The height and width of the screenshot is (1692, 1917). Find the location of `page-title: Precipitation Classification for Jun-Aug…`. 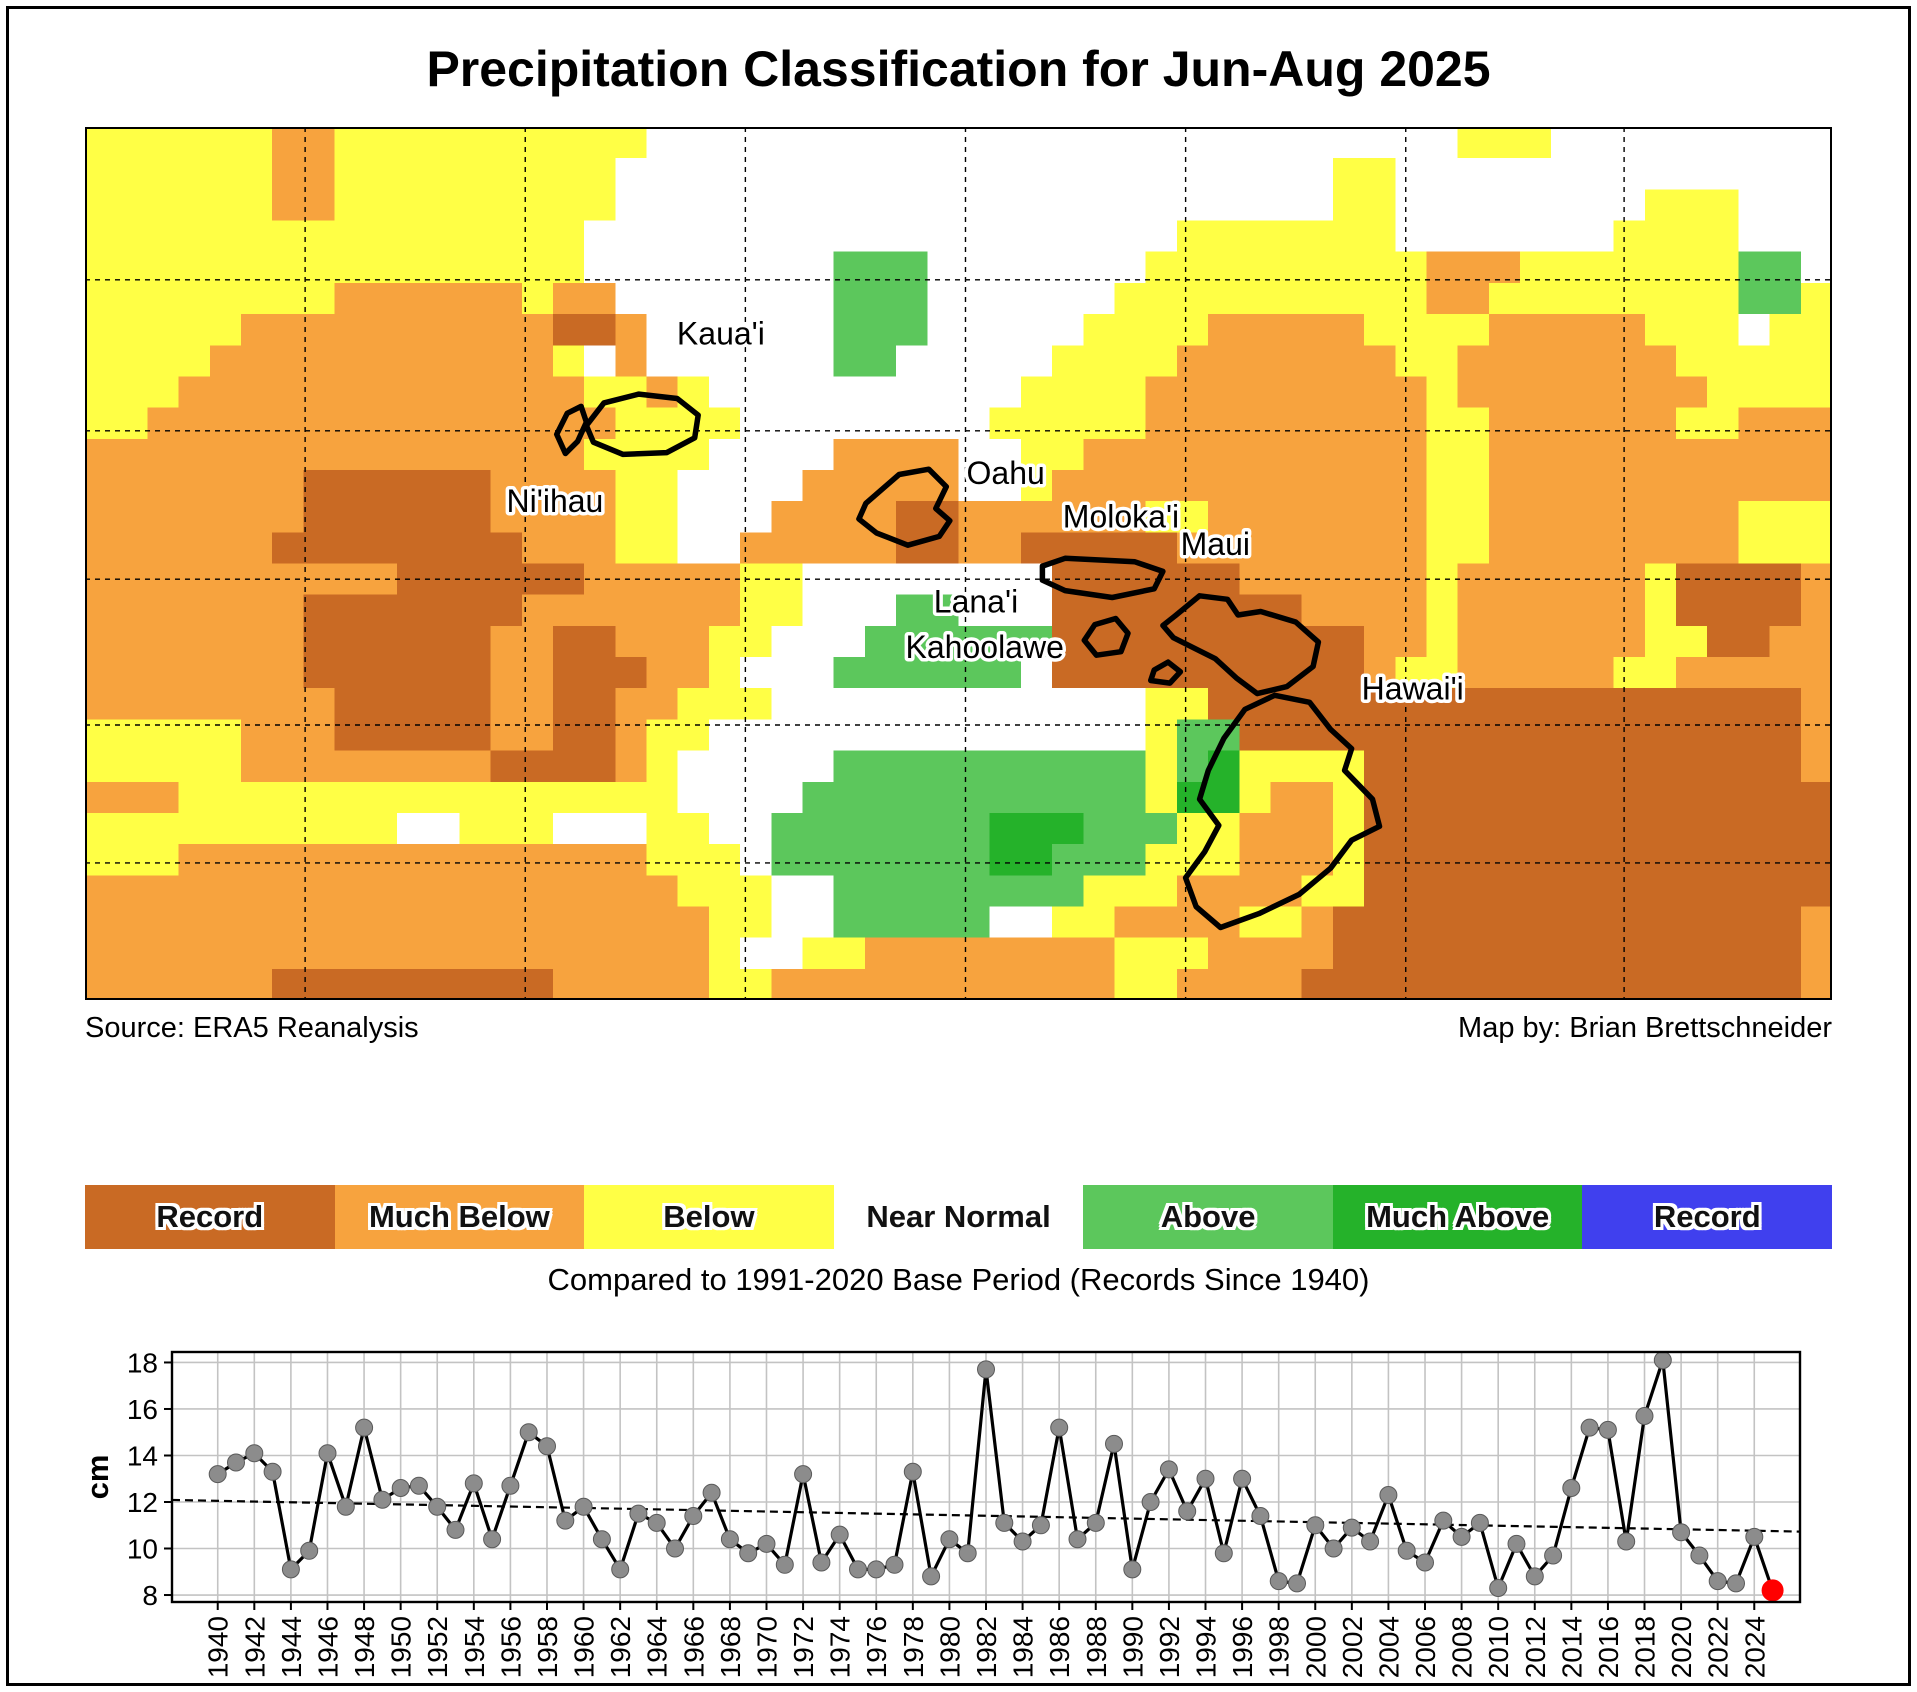

page-title: Precipitation Classification for Jun-Aug… is located at coordinates (958, 69).